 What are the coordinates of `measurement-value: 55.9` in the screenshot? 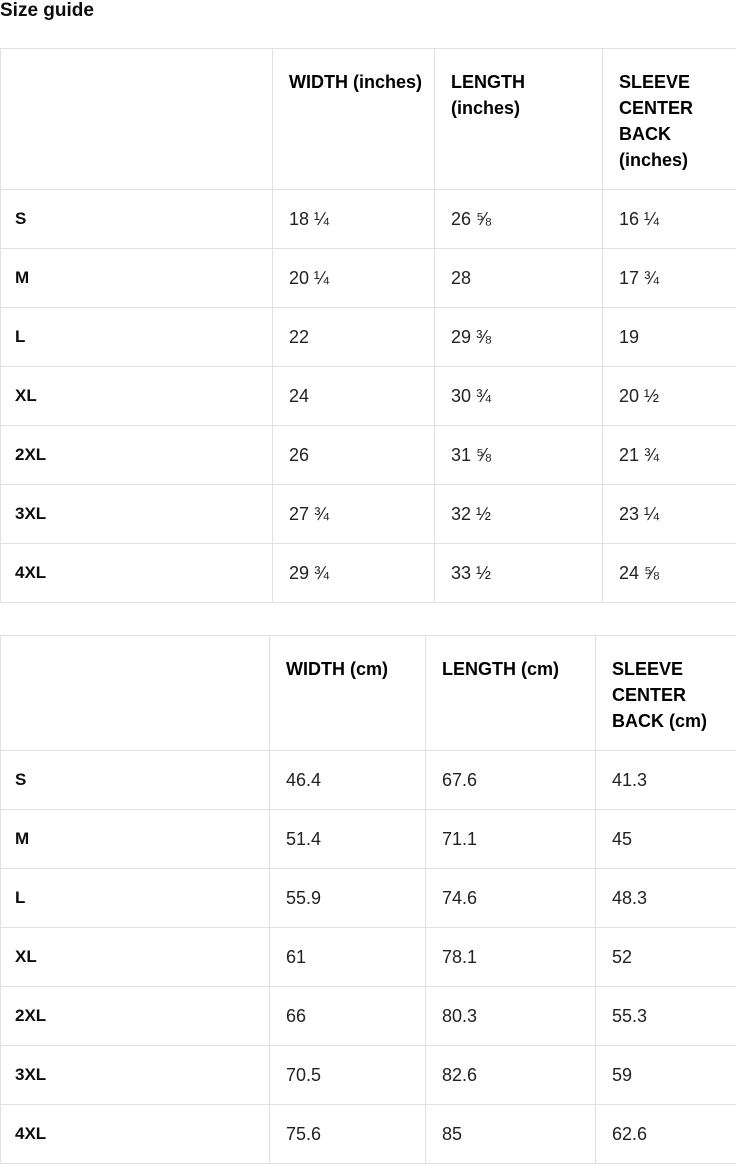 It's located at (348, 898).